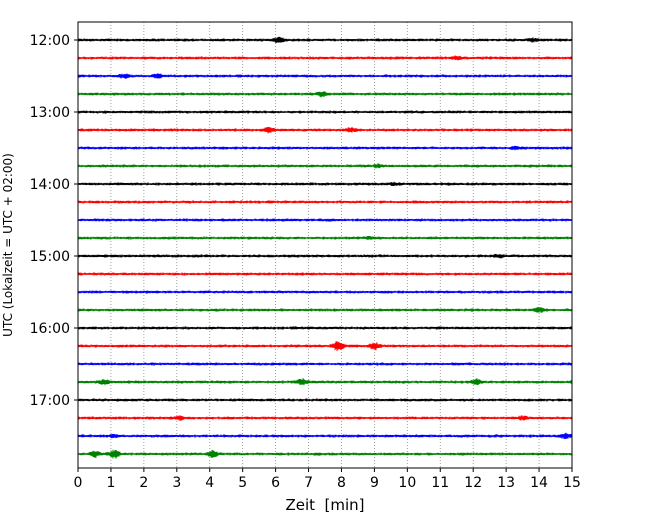  I want to click on x-tick-label: 10, so click(407, 483).